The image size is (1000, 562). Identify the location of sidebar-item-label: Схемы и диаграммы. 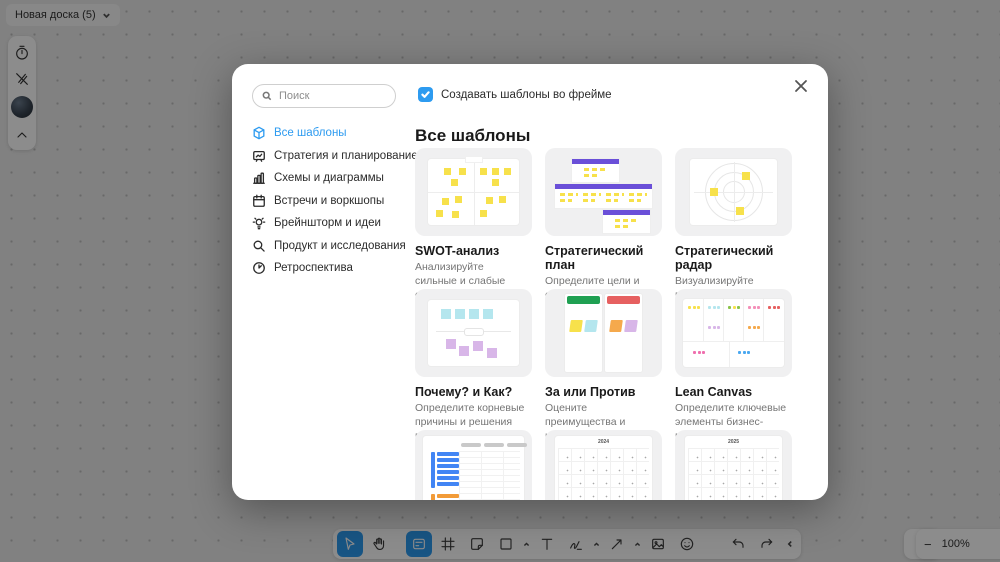
(329, 178).